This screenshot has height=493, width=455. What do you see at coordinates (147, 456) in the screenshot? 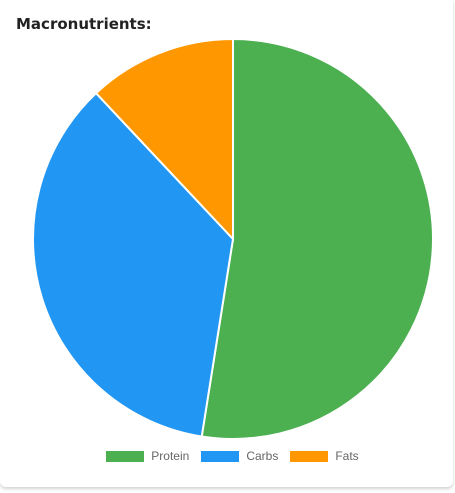
I see `legend-item-protein: Protein` at bounding box center [147, 456].